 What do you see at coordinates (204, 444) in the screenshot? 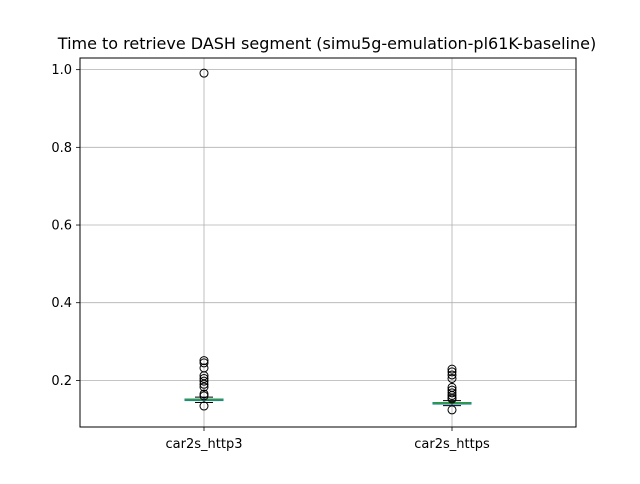
I see `x-tick-label: car2s_http3` at bounding box center [204, 444].